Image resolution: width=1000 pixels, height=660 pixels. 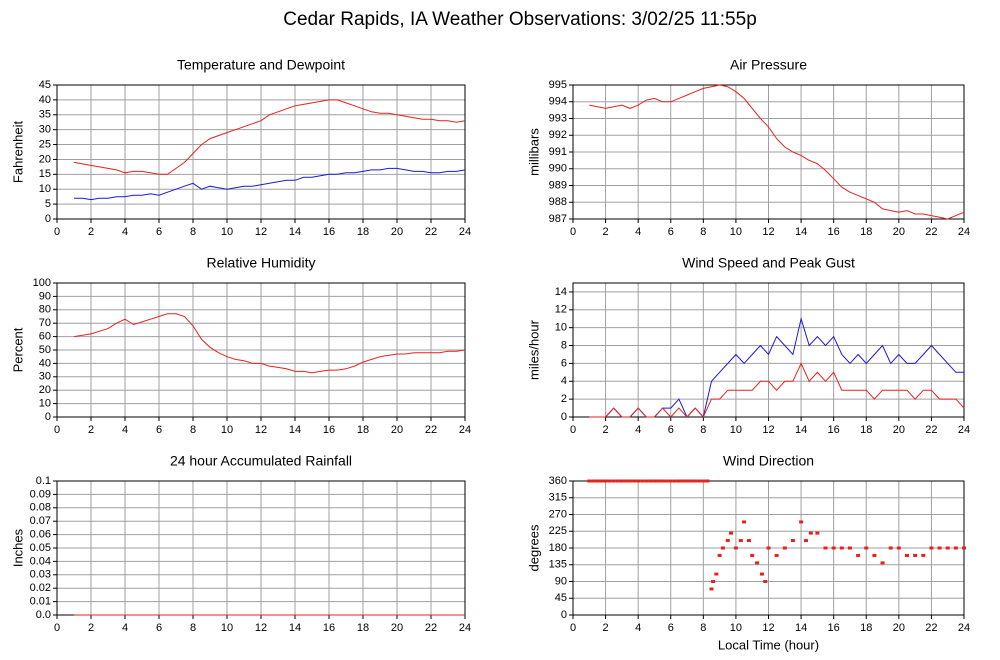 What do you see at coordinates (45, 115) in the screenshot?
I see `y-tick-label: 35` at bounding box center [45, 115].